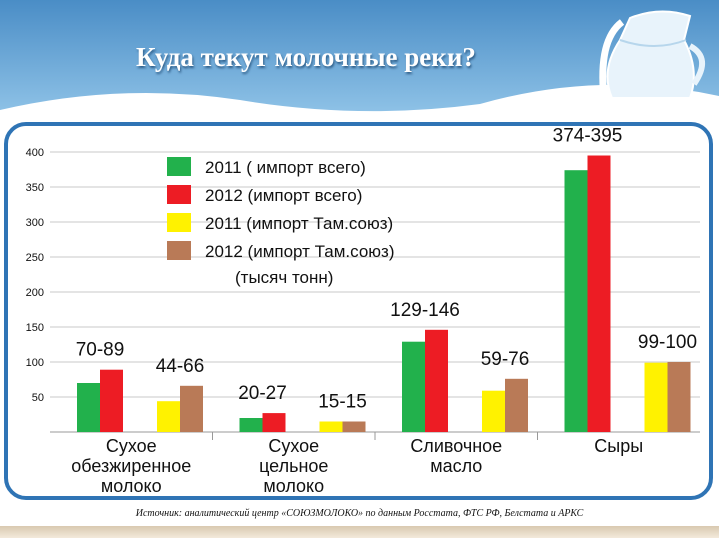 This screenshot has height=538, width=719. Describe the element at coordinates (505, 359) in the screenshot. I see `range-label-3-2: 59-76` at that location.